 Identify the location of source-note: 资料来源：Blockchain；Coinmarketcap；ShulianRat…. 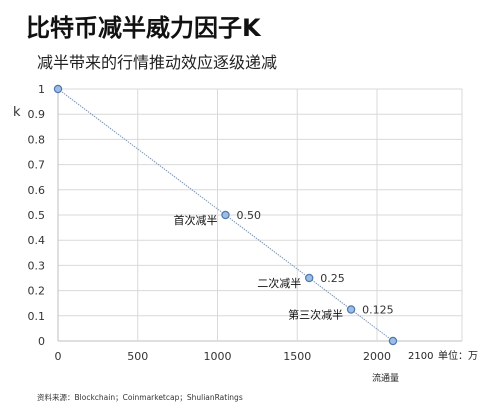
(140, 397).